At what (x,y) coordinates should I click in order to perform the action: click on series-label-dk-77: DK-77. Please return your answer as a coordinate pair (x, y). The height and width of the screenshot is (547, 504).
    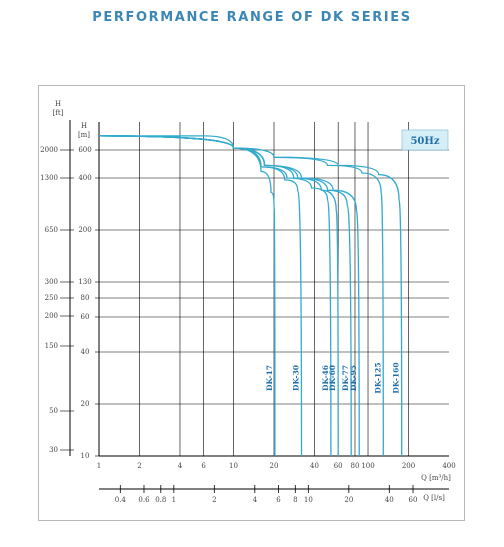
    Looking at the image, I should click on (345, 378).